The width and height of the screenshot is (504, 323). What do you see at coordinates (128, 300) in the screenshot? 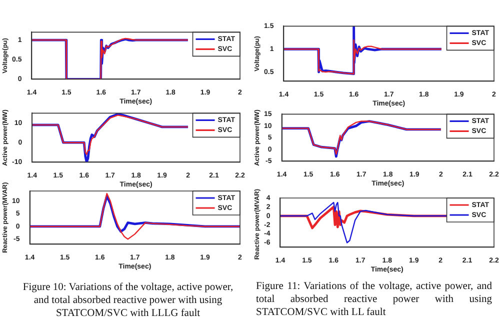
I see `caption: Figure 10: Variations of the voltage, active power, and total absorbed reactive power with using STATCOM/SVC with LLLG fault` at bounding box center [128, 300].